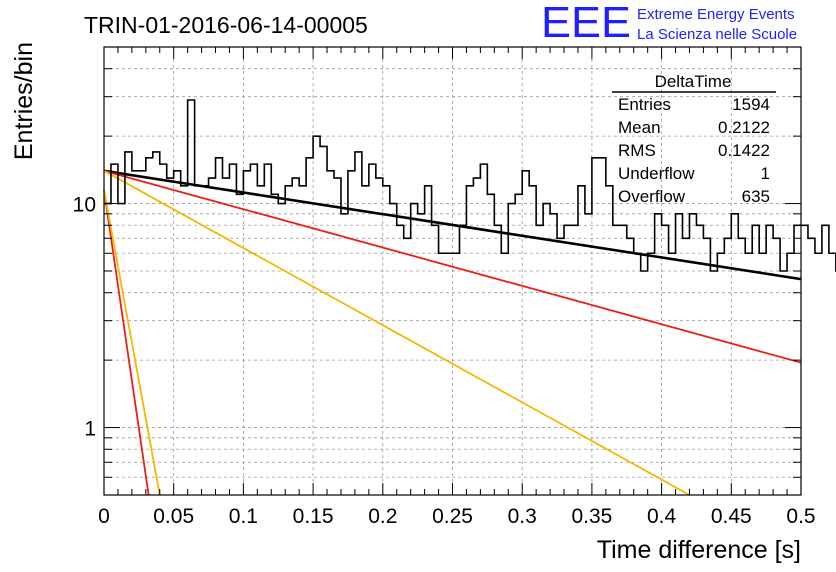  Describe the element at coordinates (765, 173) in the screenshot. I see `stats-value: 1` at that location.